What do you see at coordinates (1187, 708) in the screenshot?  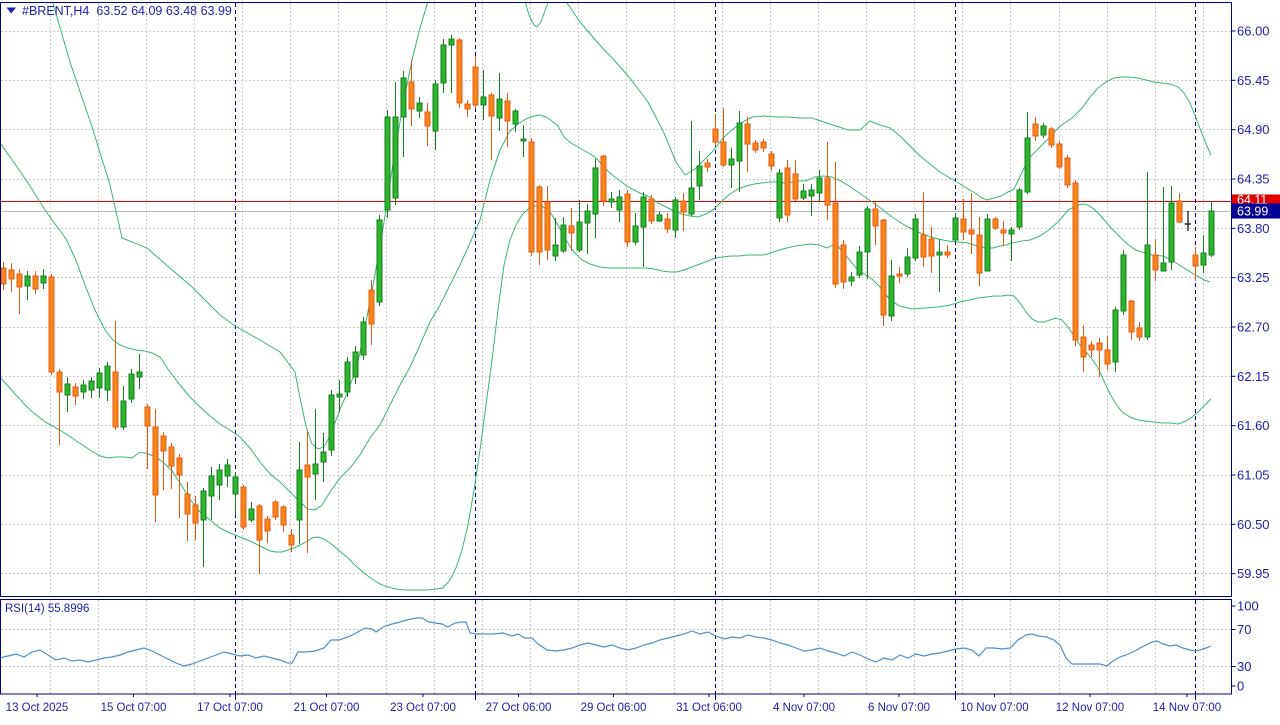 I see `svg-text: 14 Nov 07:00` at bounding box center [1187, 708].